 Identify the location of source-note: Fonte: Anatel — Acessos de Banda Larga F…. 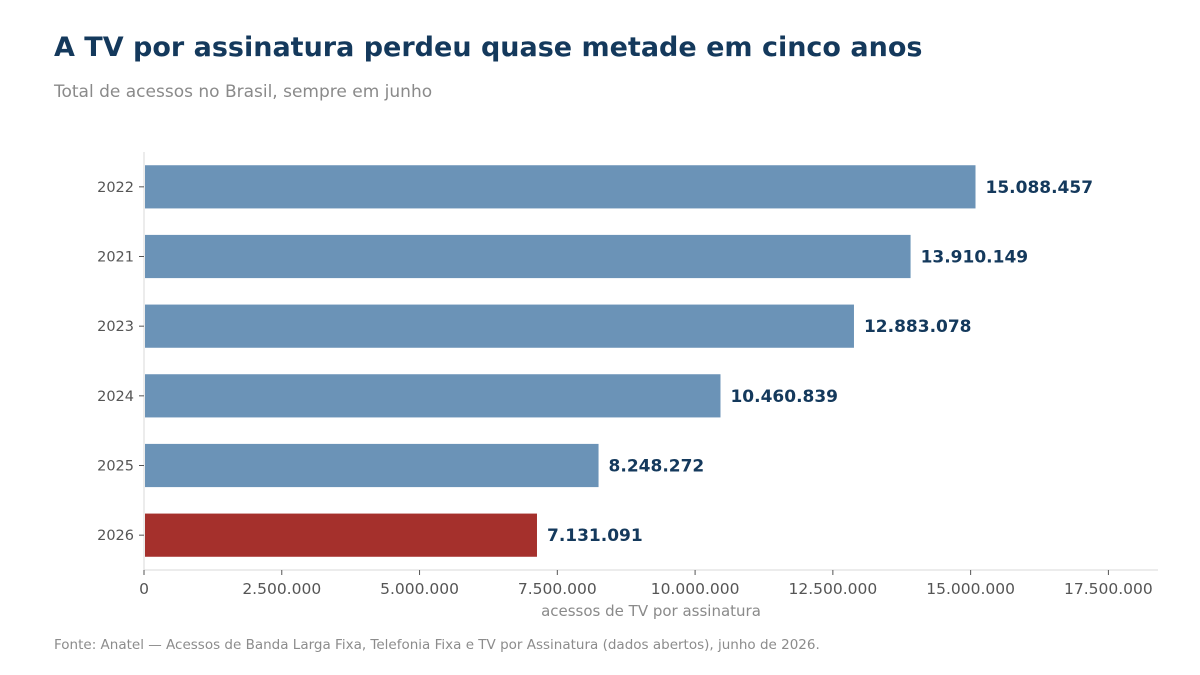
(437, 645).